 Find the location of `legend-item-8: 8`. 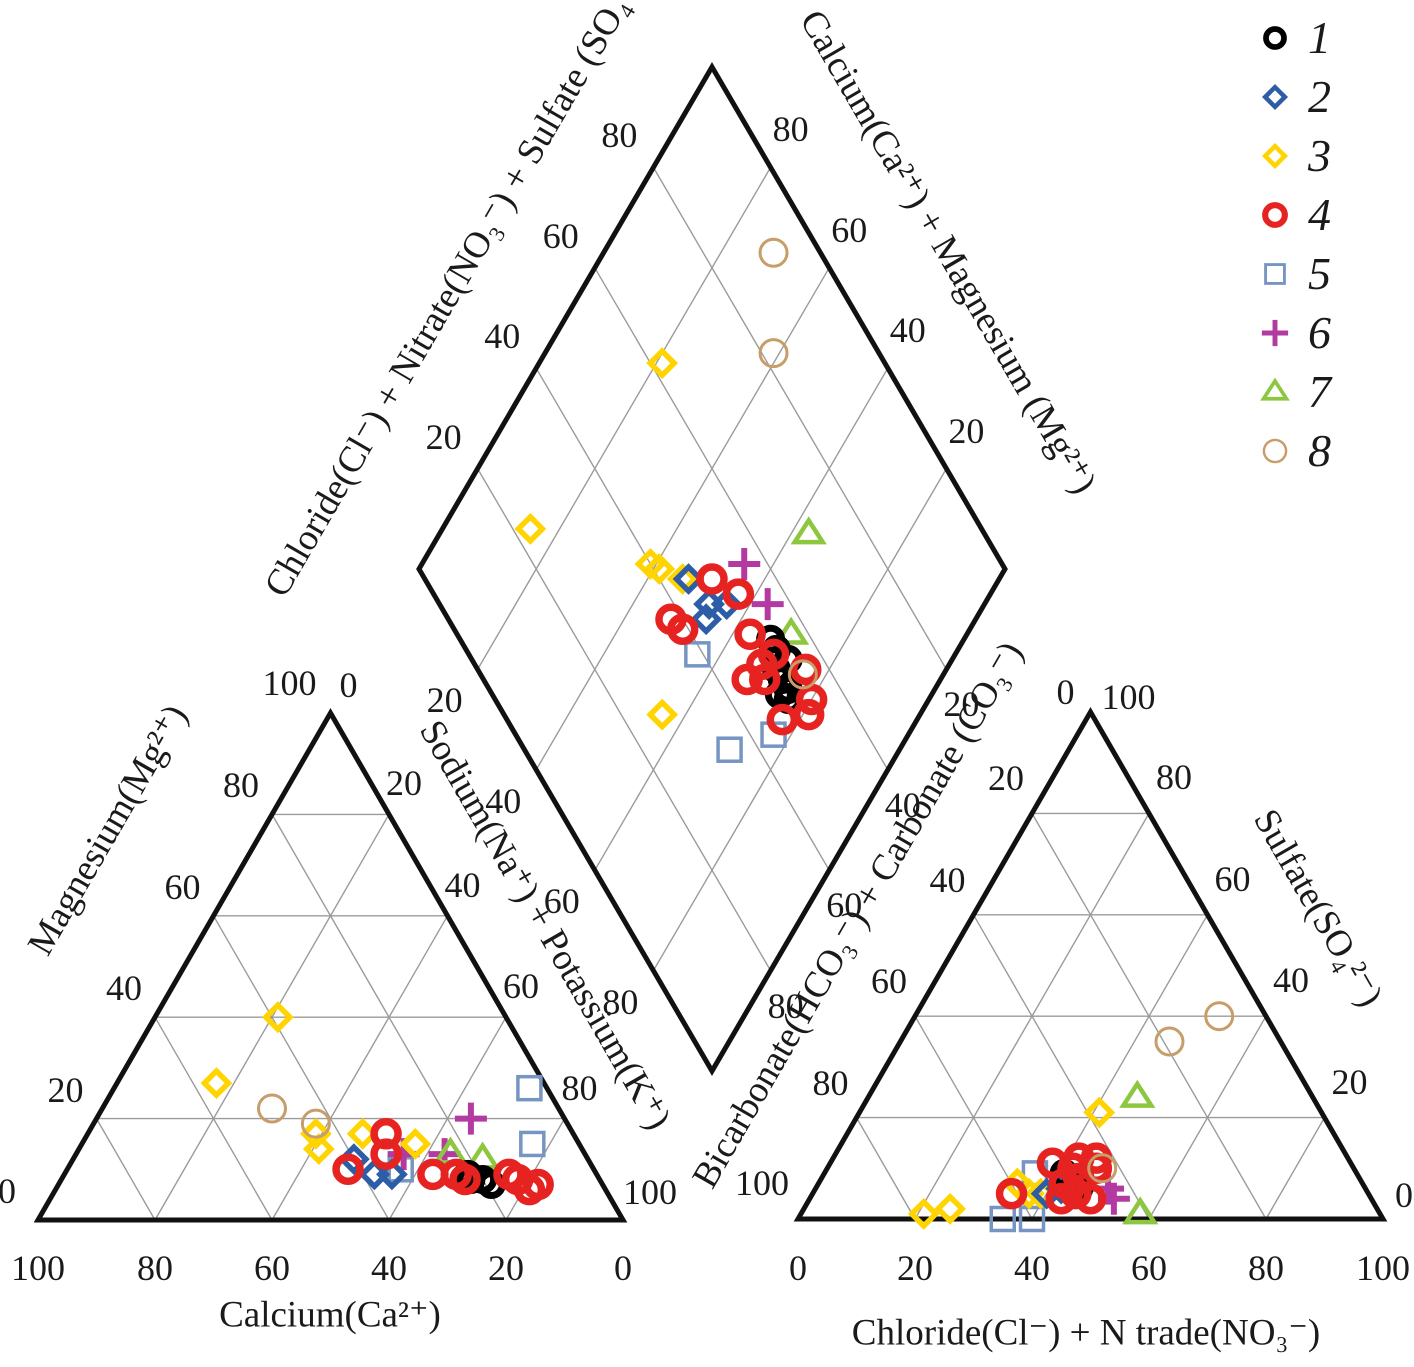

legend-item-8: 8 is located at coordinates (1292, 450).